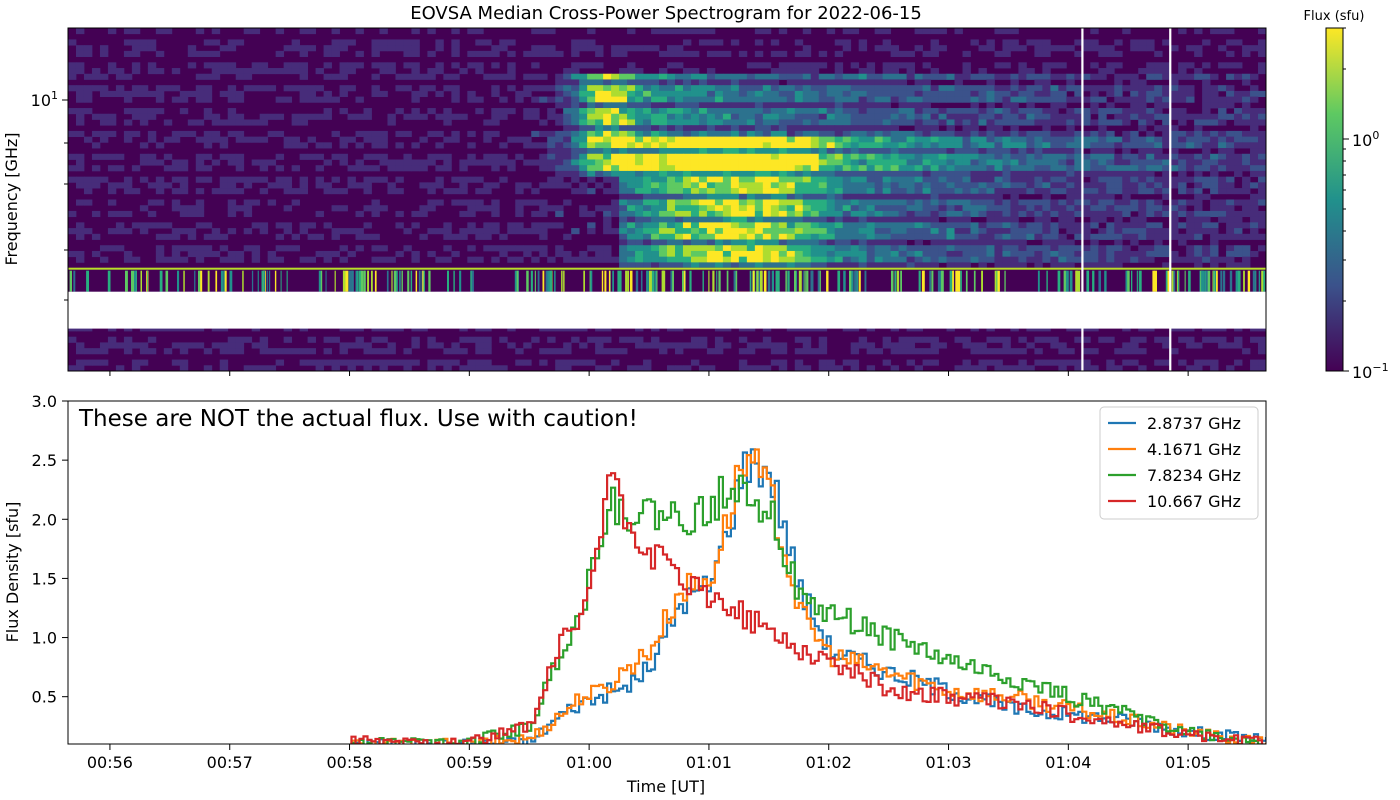 This screenshot has width=1400, height=800. Describe the element at coordinates (1194, 423) in the screenshot. I see `legend-label: 2.8737 GHz` at that location.